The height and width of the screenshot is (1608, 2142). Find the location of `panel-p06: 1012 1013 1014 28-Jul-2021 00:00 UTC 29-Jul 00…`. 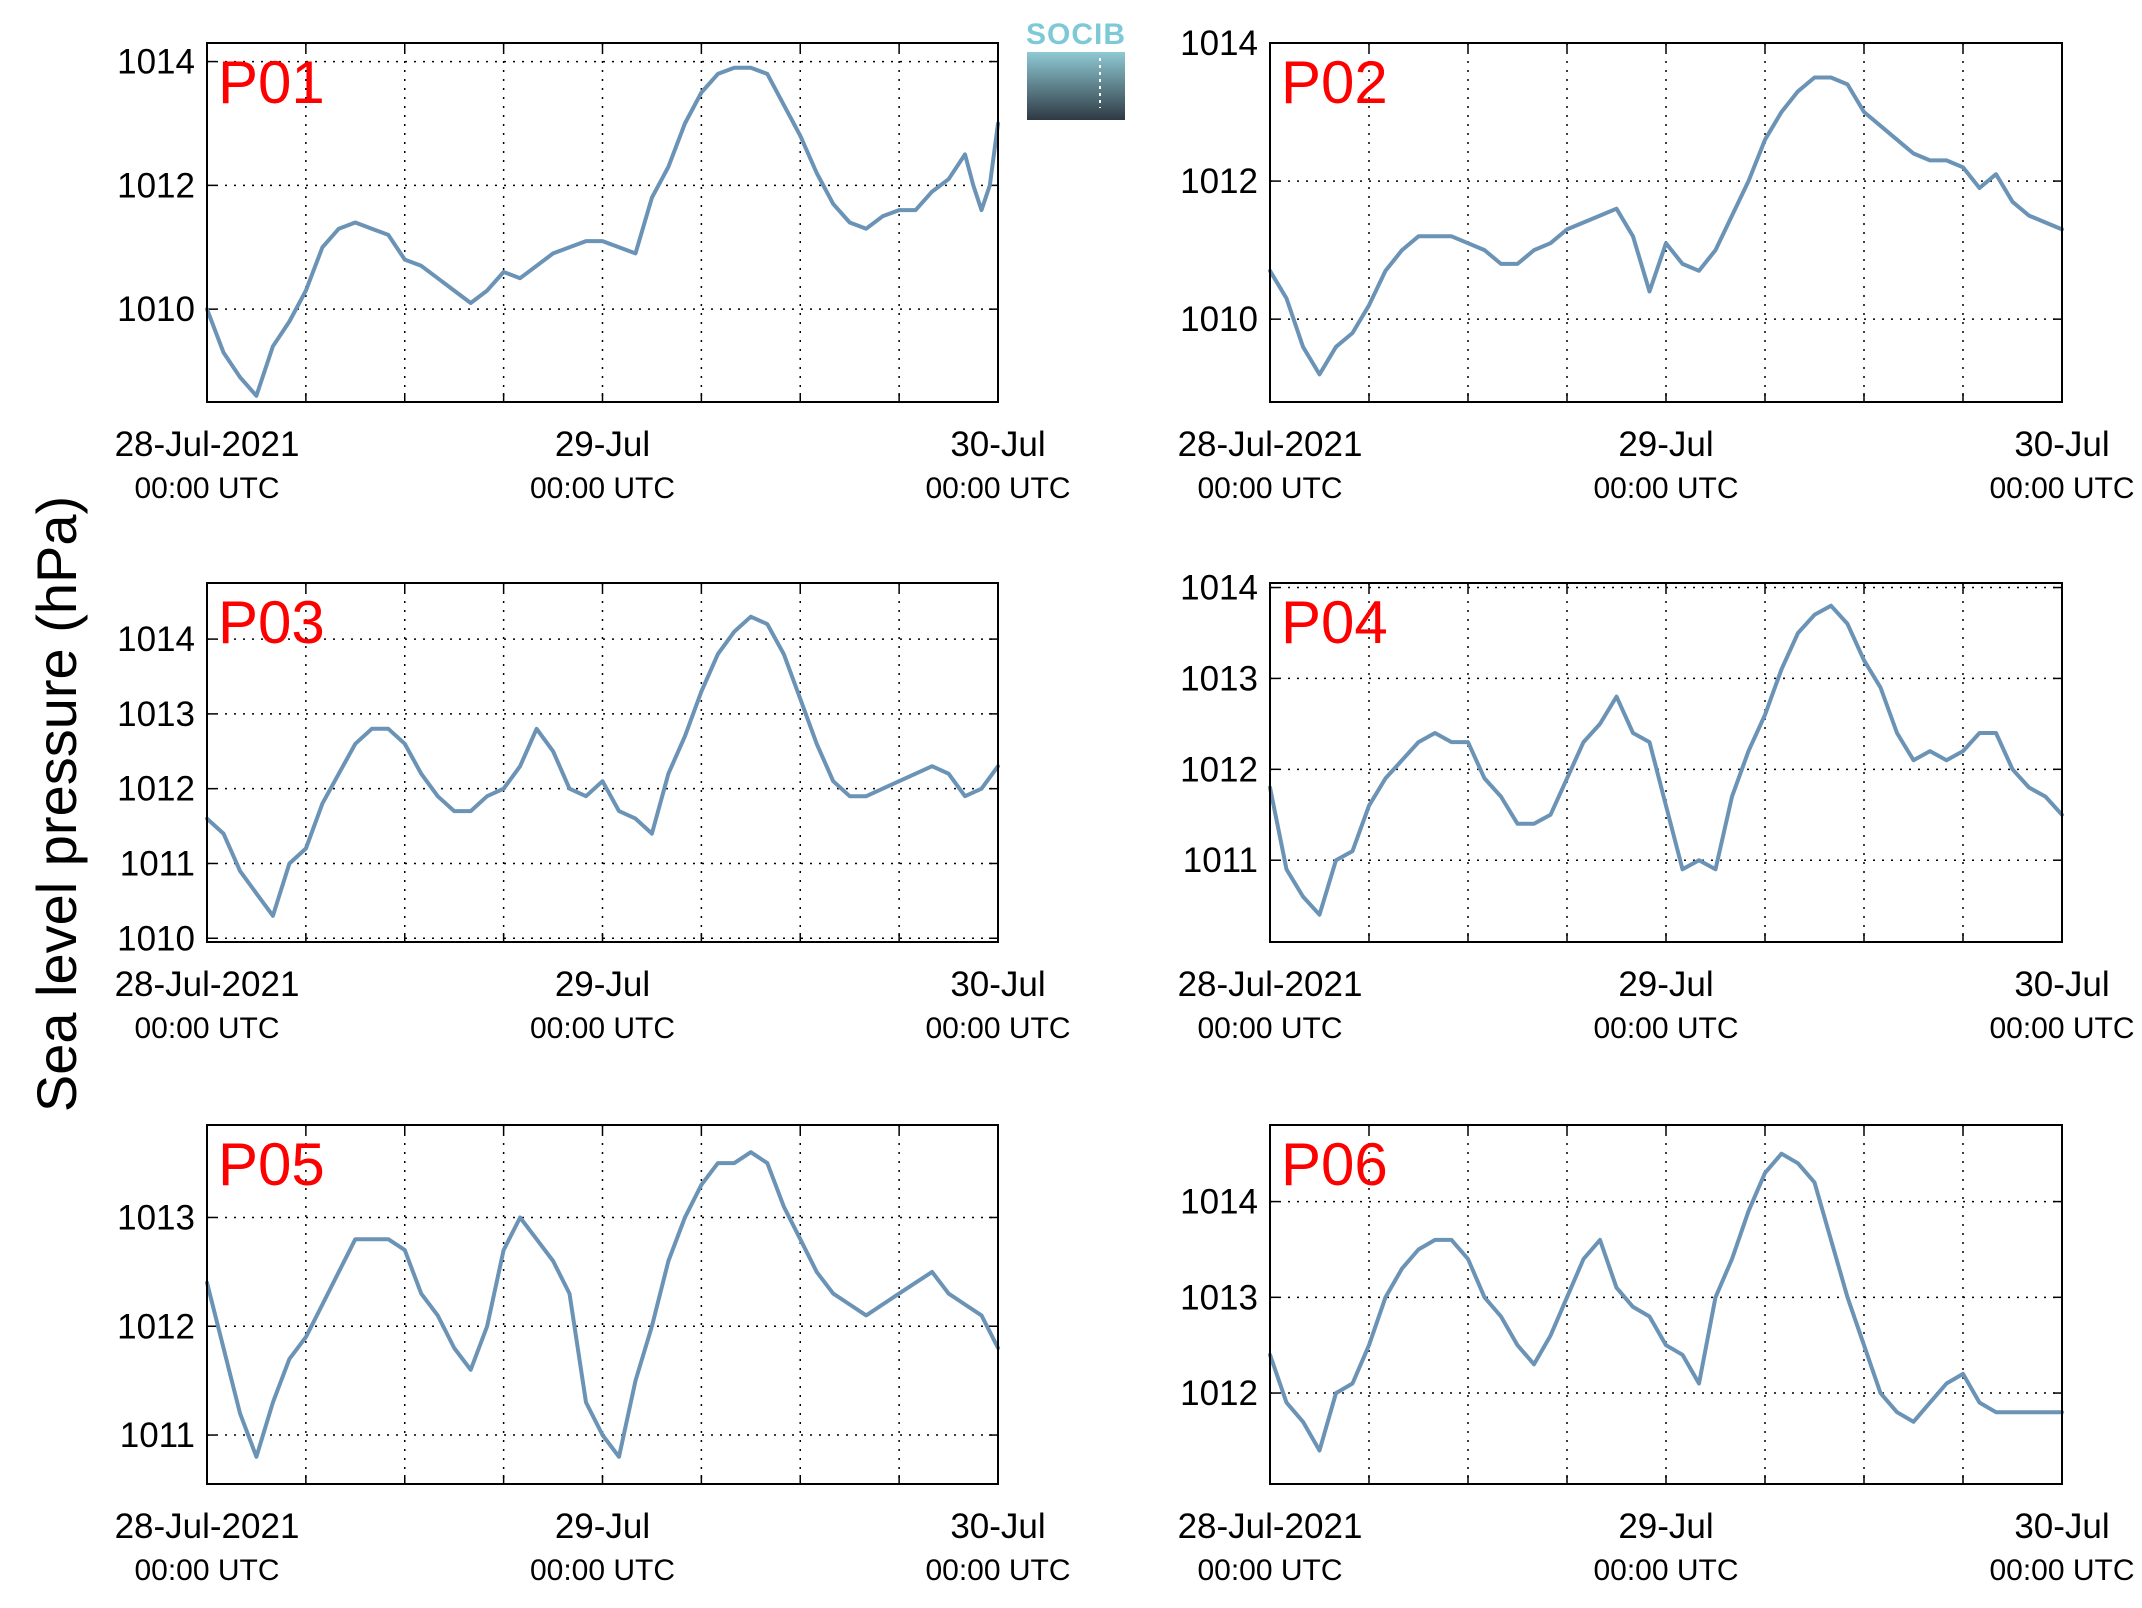

panel-p06: 1012 1013 1014 28-Jul-2021 00:00 UTC 29-Jul 00… is located at coordinates (1656, 1355).